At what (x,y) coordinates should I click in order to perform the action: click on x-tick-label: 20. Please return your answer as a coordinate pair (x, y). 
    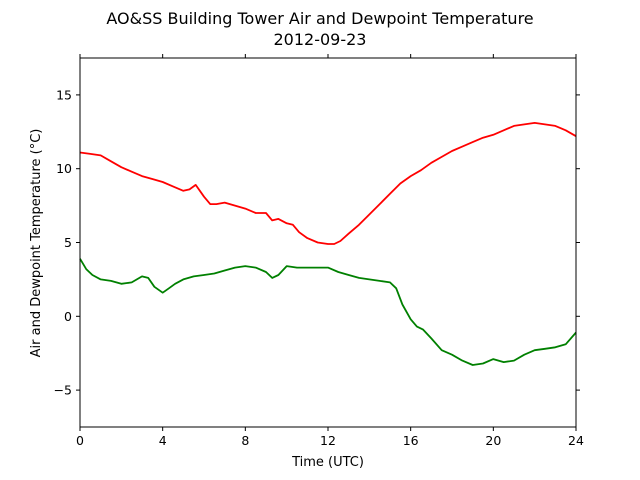
    Looking at the image, I should click on (493, 440).